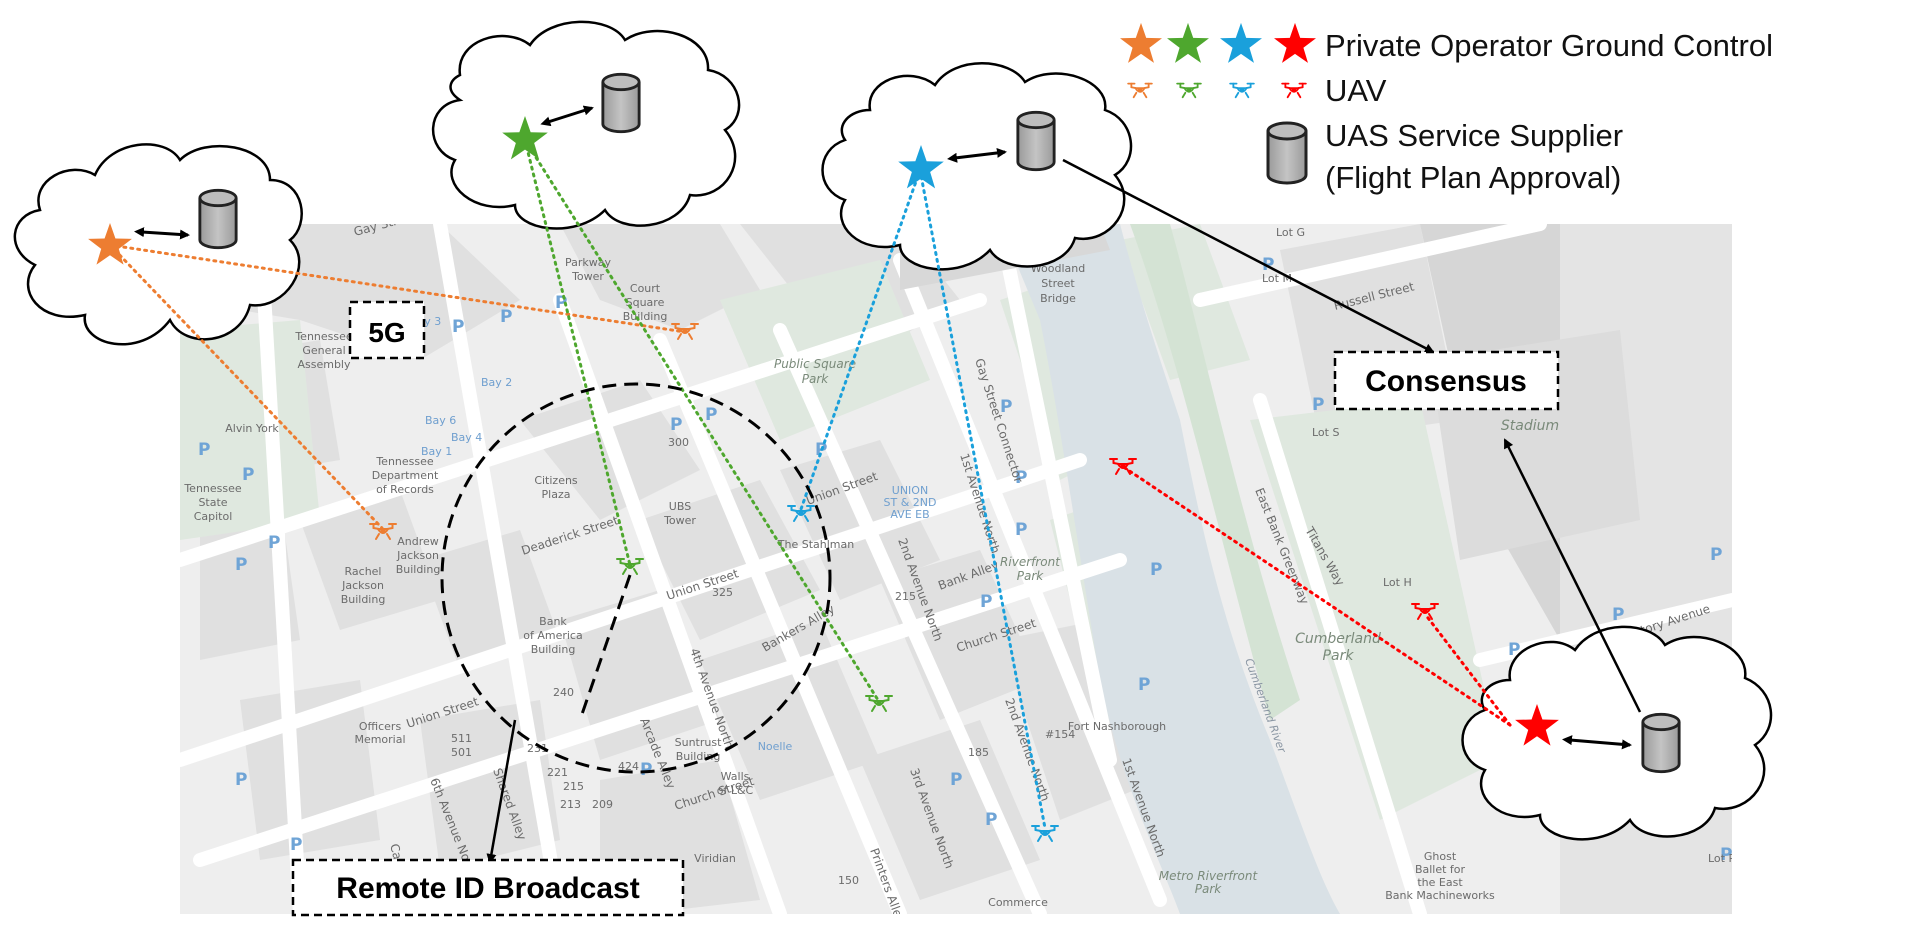  I want to click on map-number-11: 424, so click(628, 766).